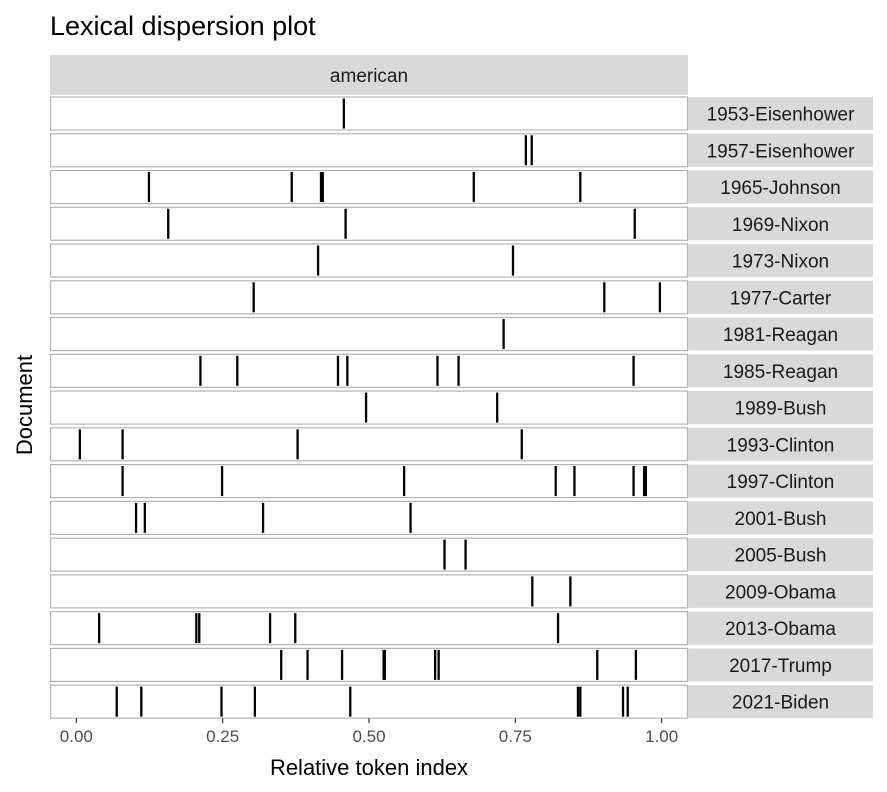 Image resolution: width=887 pixels, height=792 pixels. I want to click on document-row: 1985-Reagan, so click(461, 370).